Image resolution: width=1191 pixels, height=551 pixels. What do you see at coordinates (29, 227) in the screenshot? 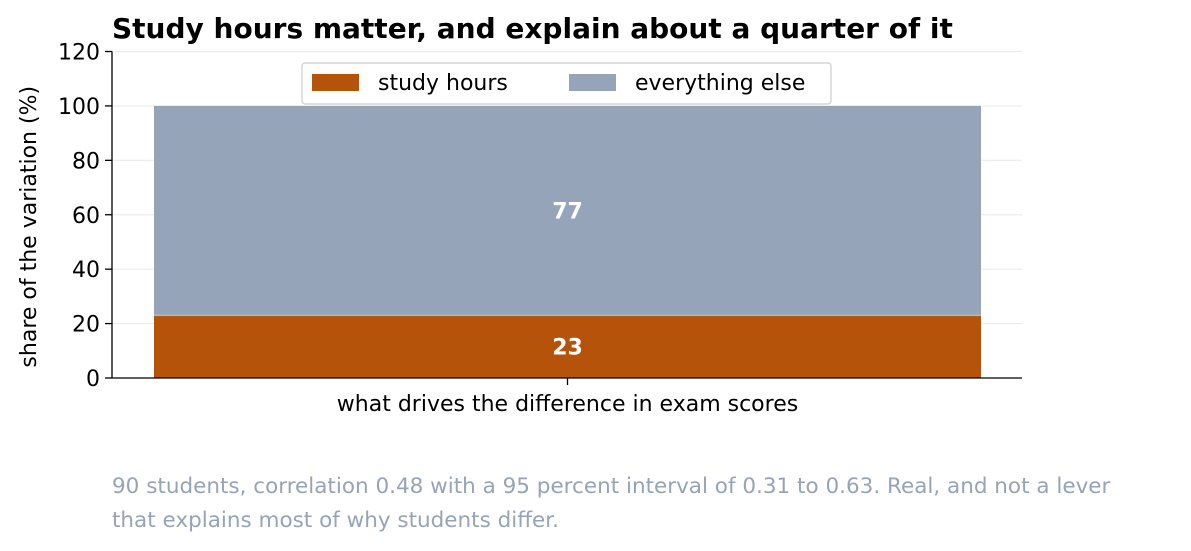
I see `y-axis-label: share of the variation (%)` at bounding box center [29, 227].